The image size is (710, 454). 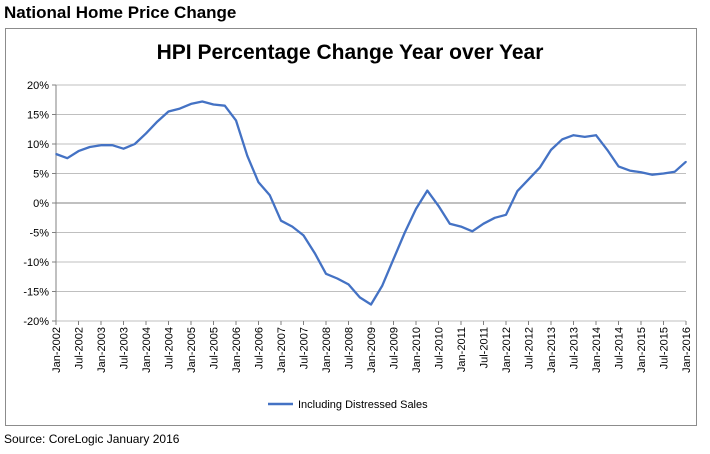 What do you see at coordinates (597, 350) in the screenshot?
I see `x-tick-label: Jan-2014` at bounding box center [597, 350].